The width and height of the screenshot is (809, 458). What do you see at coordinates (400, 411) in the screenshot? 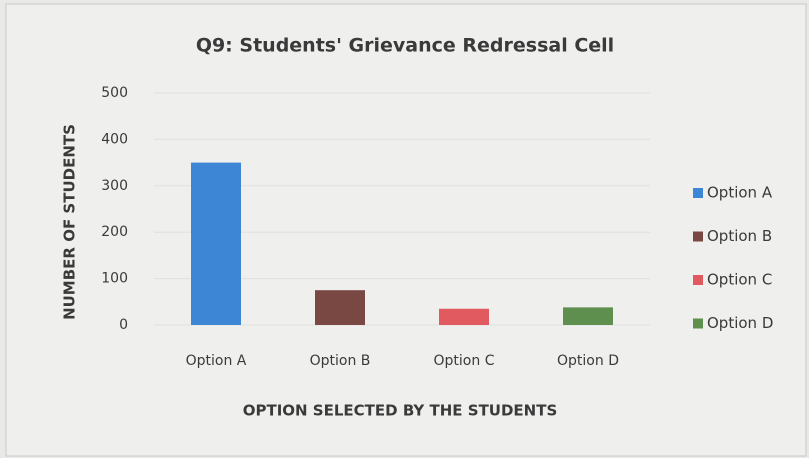
I see `x-axis-label: OPTION SELECTED BY THE STUDENTS` at bounding box center [400, 411].